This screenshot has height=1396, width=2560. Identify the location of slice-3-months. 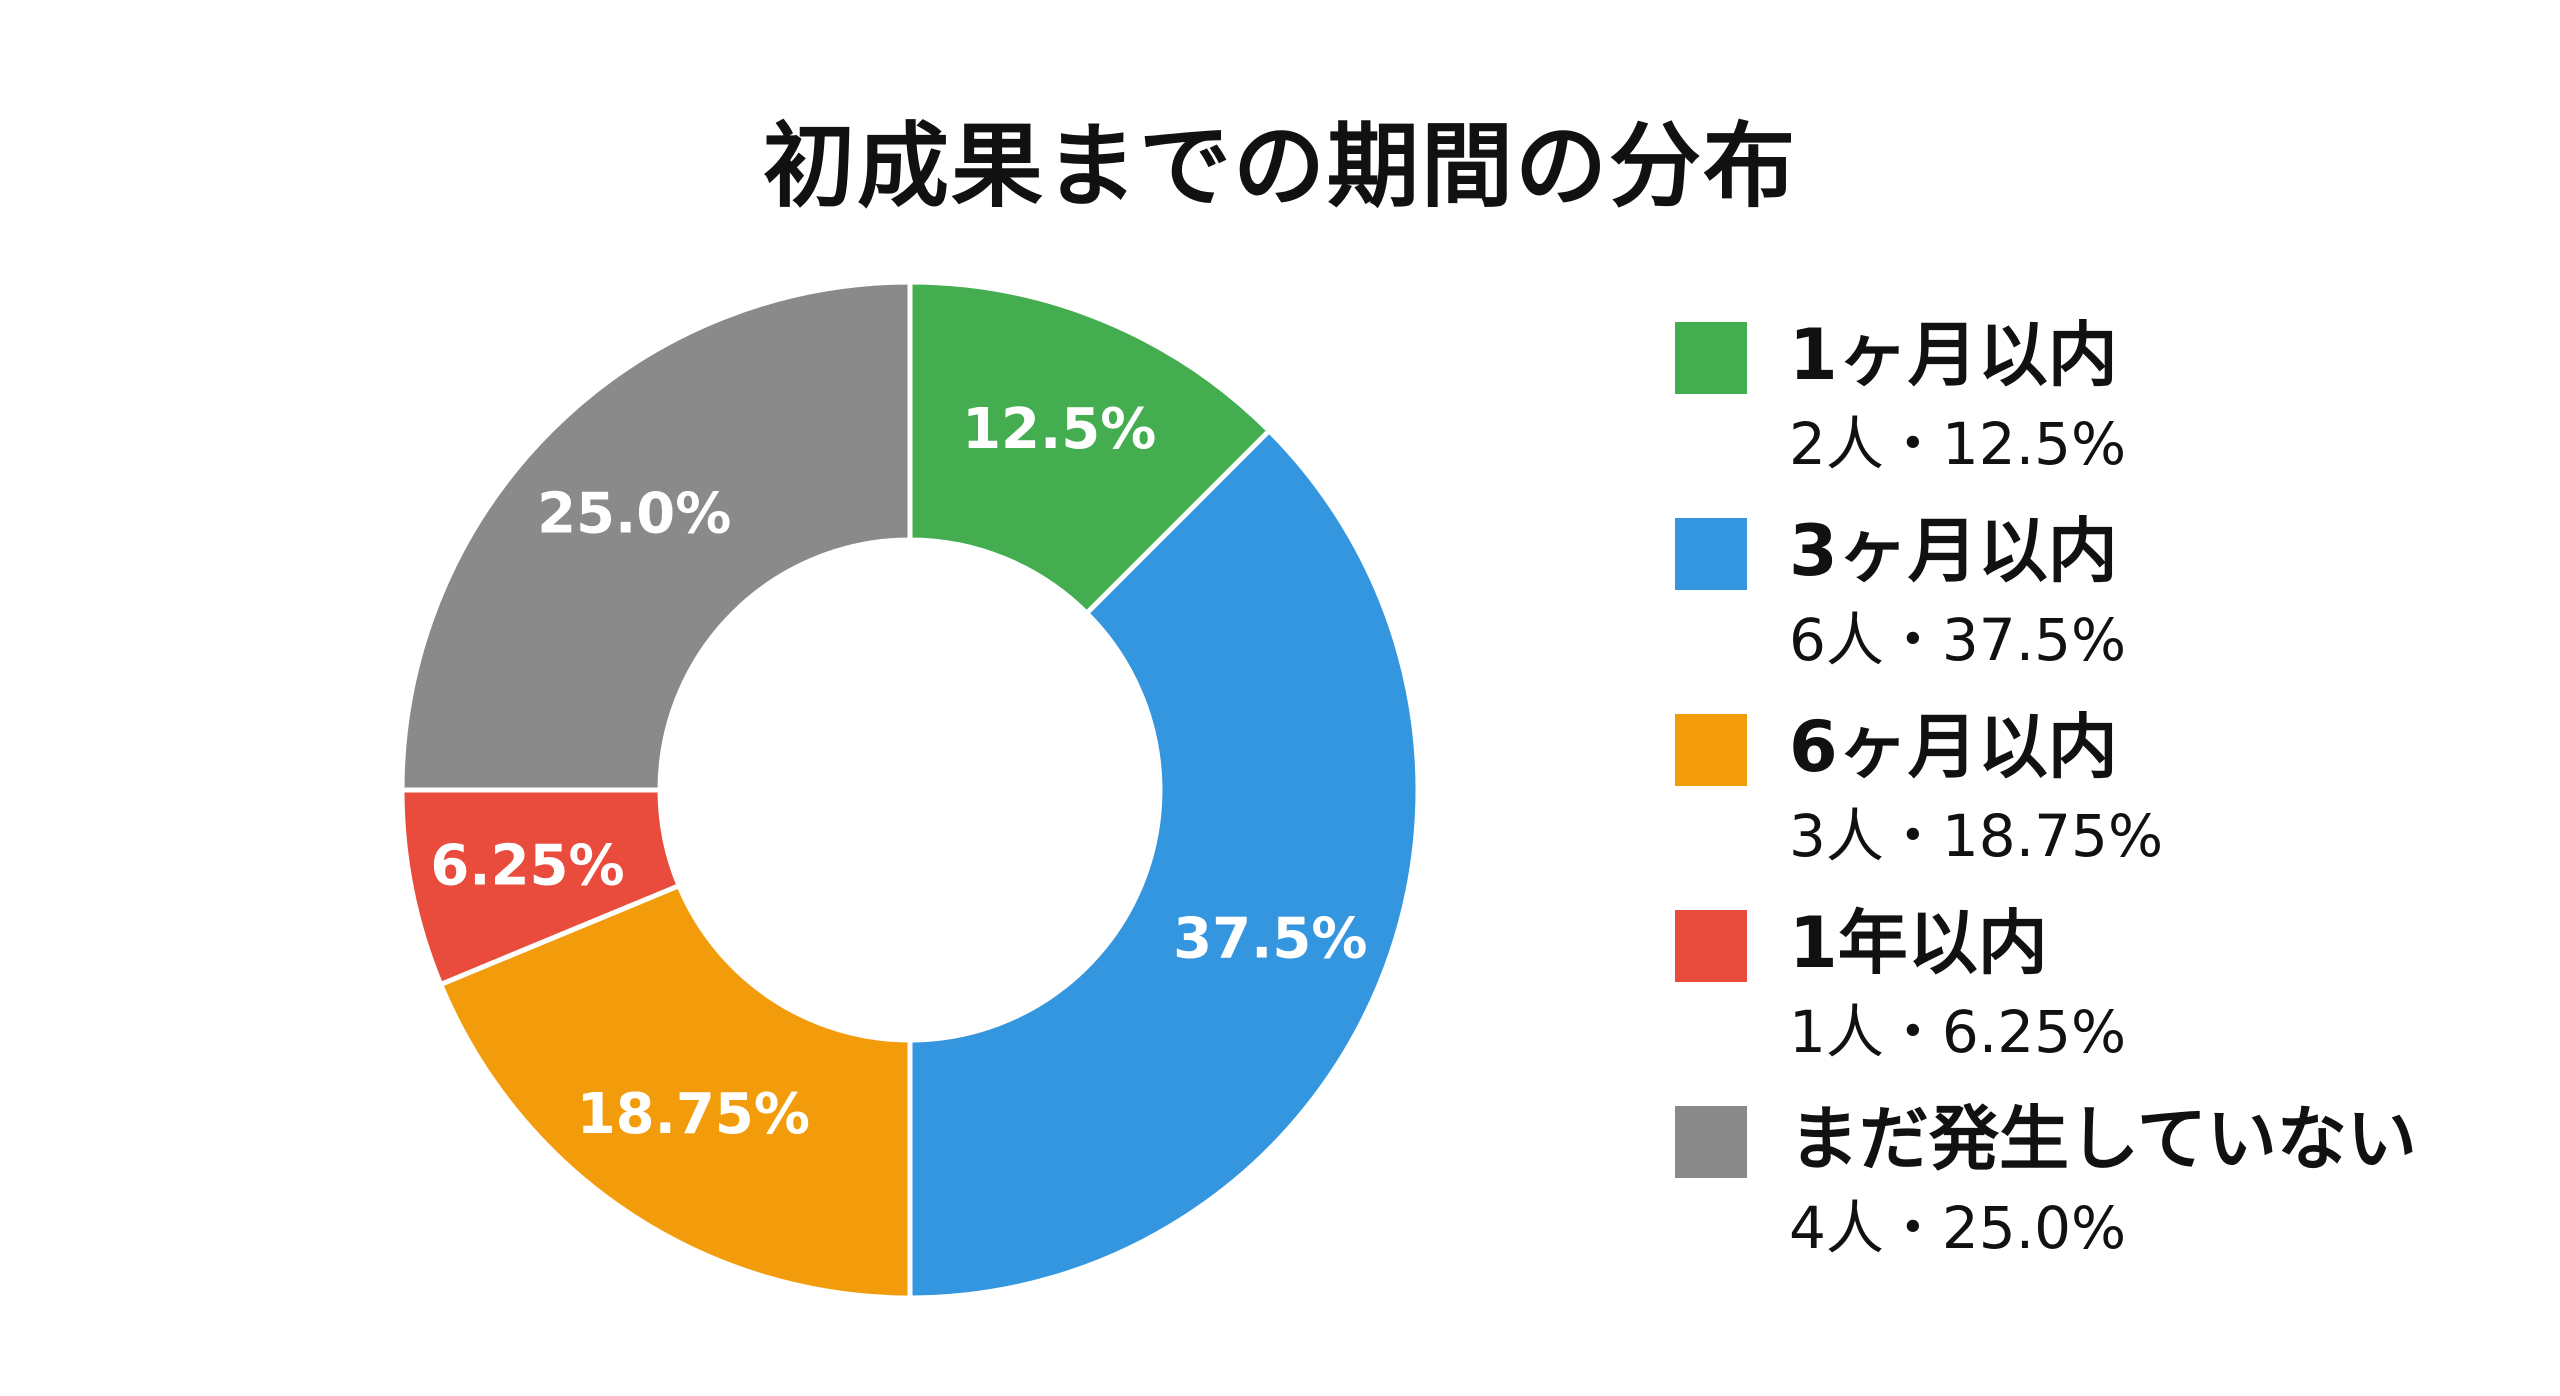
(1164, 864).